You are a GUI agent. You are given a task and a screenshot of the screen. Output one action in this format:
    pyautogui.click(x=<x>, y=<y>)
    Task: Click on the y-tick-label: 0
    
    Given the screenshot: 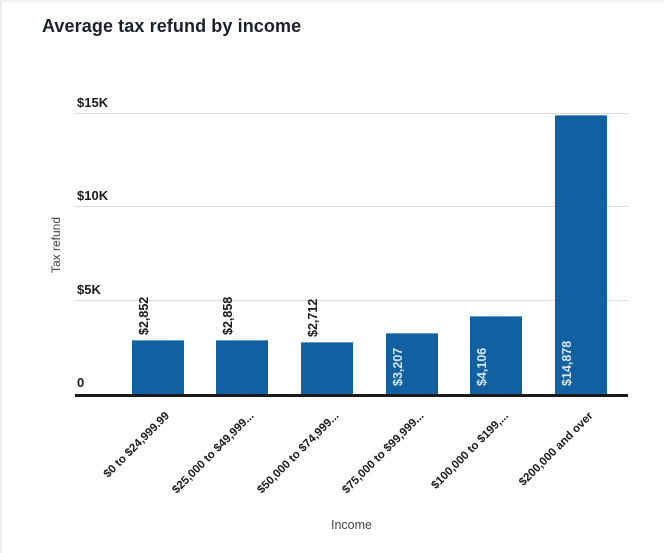 What is the action you would take?
    pyautogui.click(x=81, y=382)
    